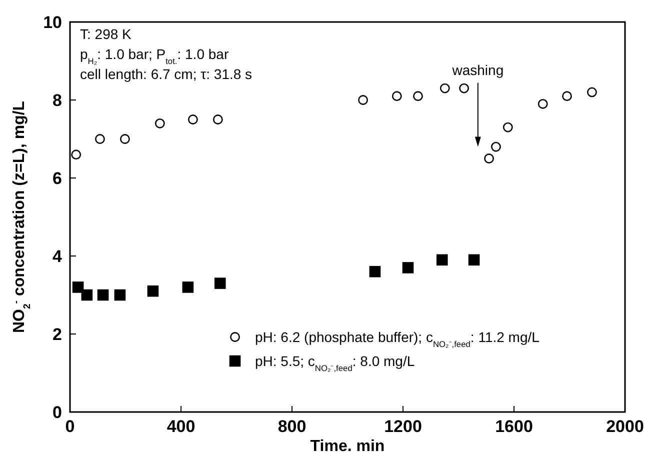 This screenshot has height=457, width=645. Describe the element at coordinates (52, 22) in the screenshot. I see `y-tick-label: 10` at that location.